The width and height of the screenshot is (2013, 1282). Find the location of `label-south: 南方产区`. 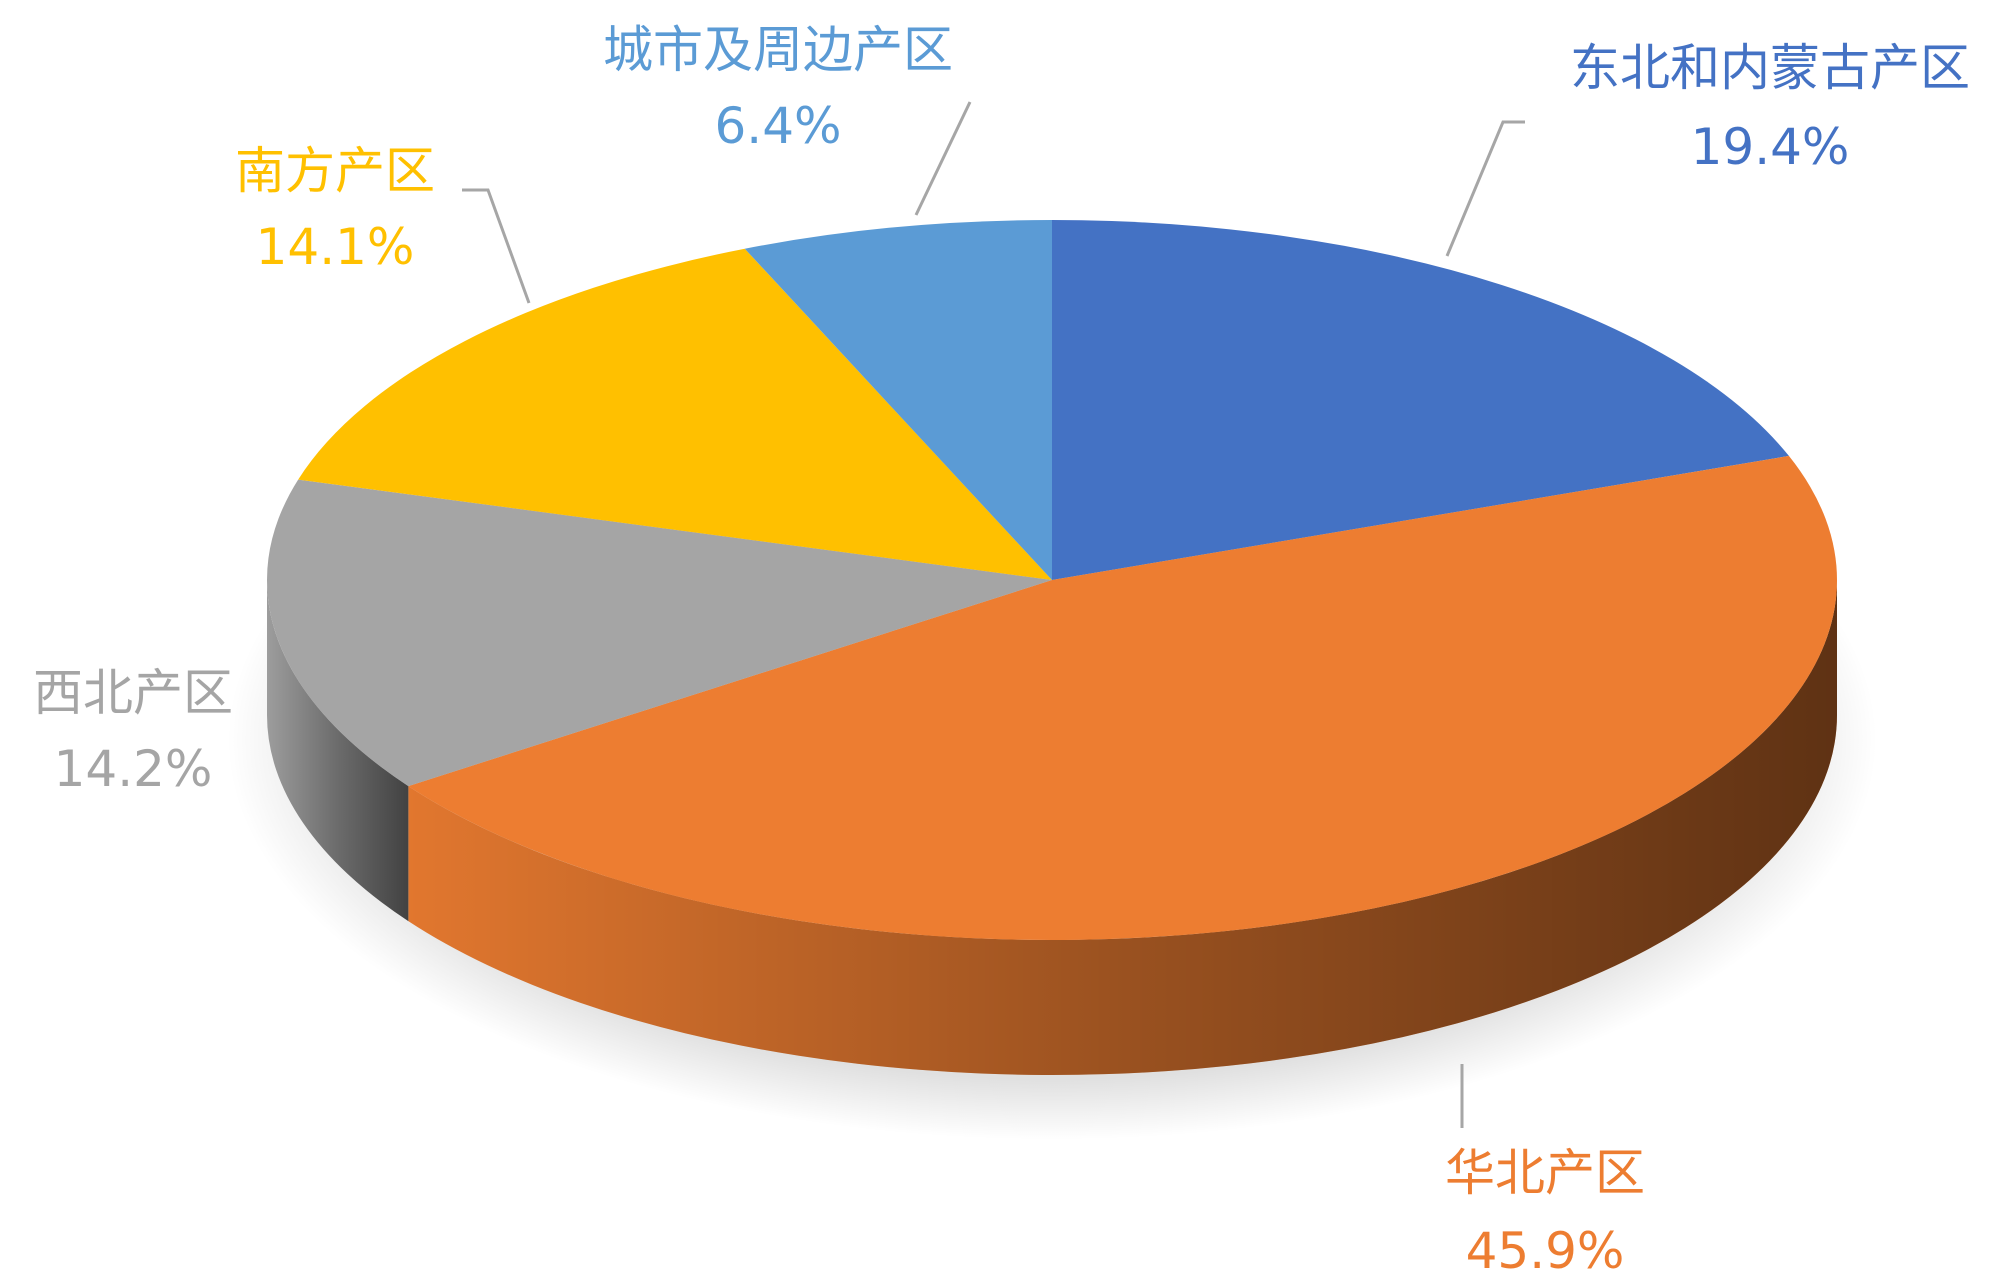

label-south: 南方产区 is located at coordinates (335, 171).